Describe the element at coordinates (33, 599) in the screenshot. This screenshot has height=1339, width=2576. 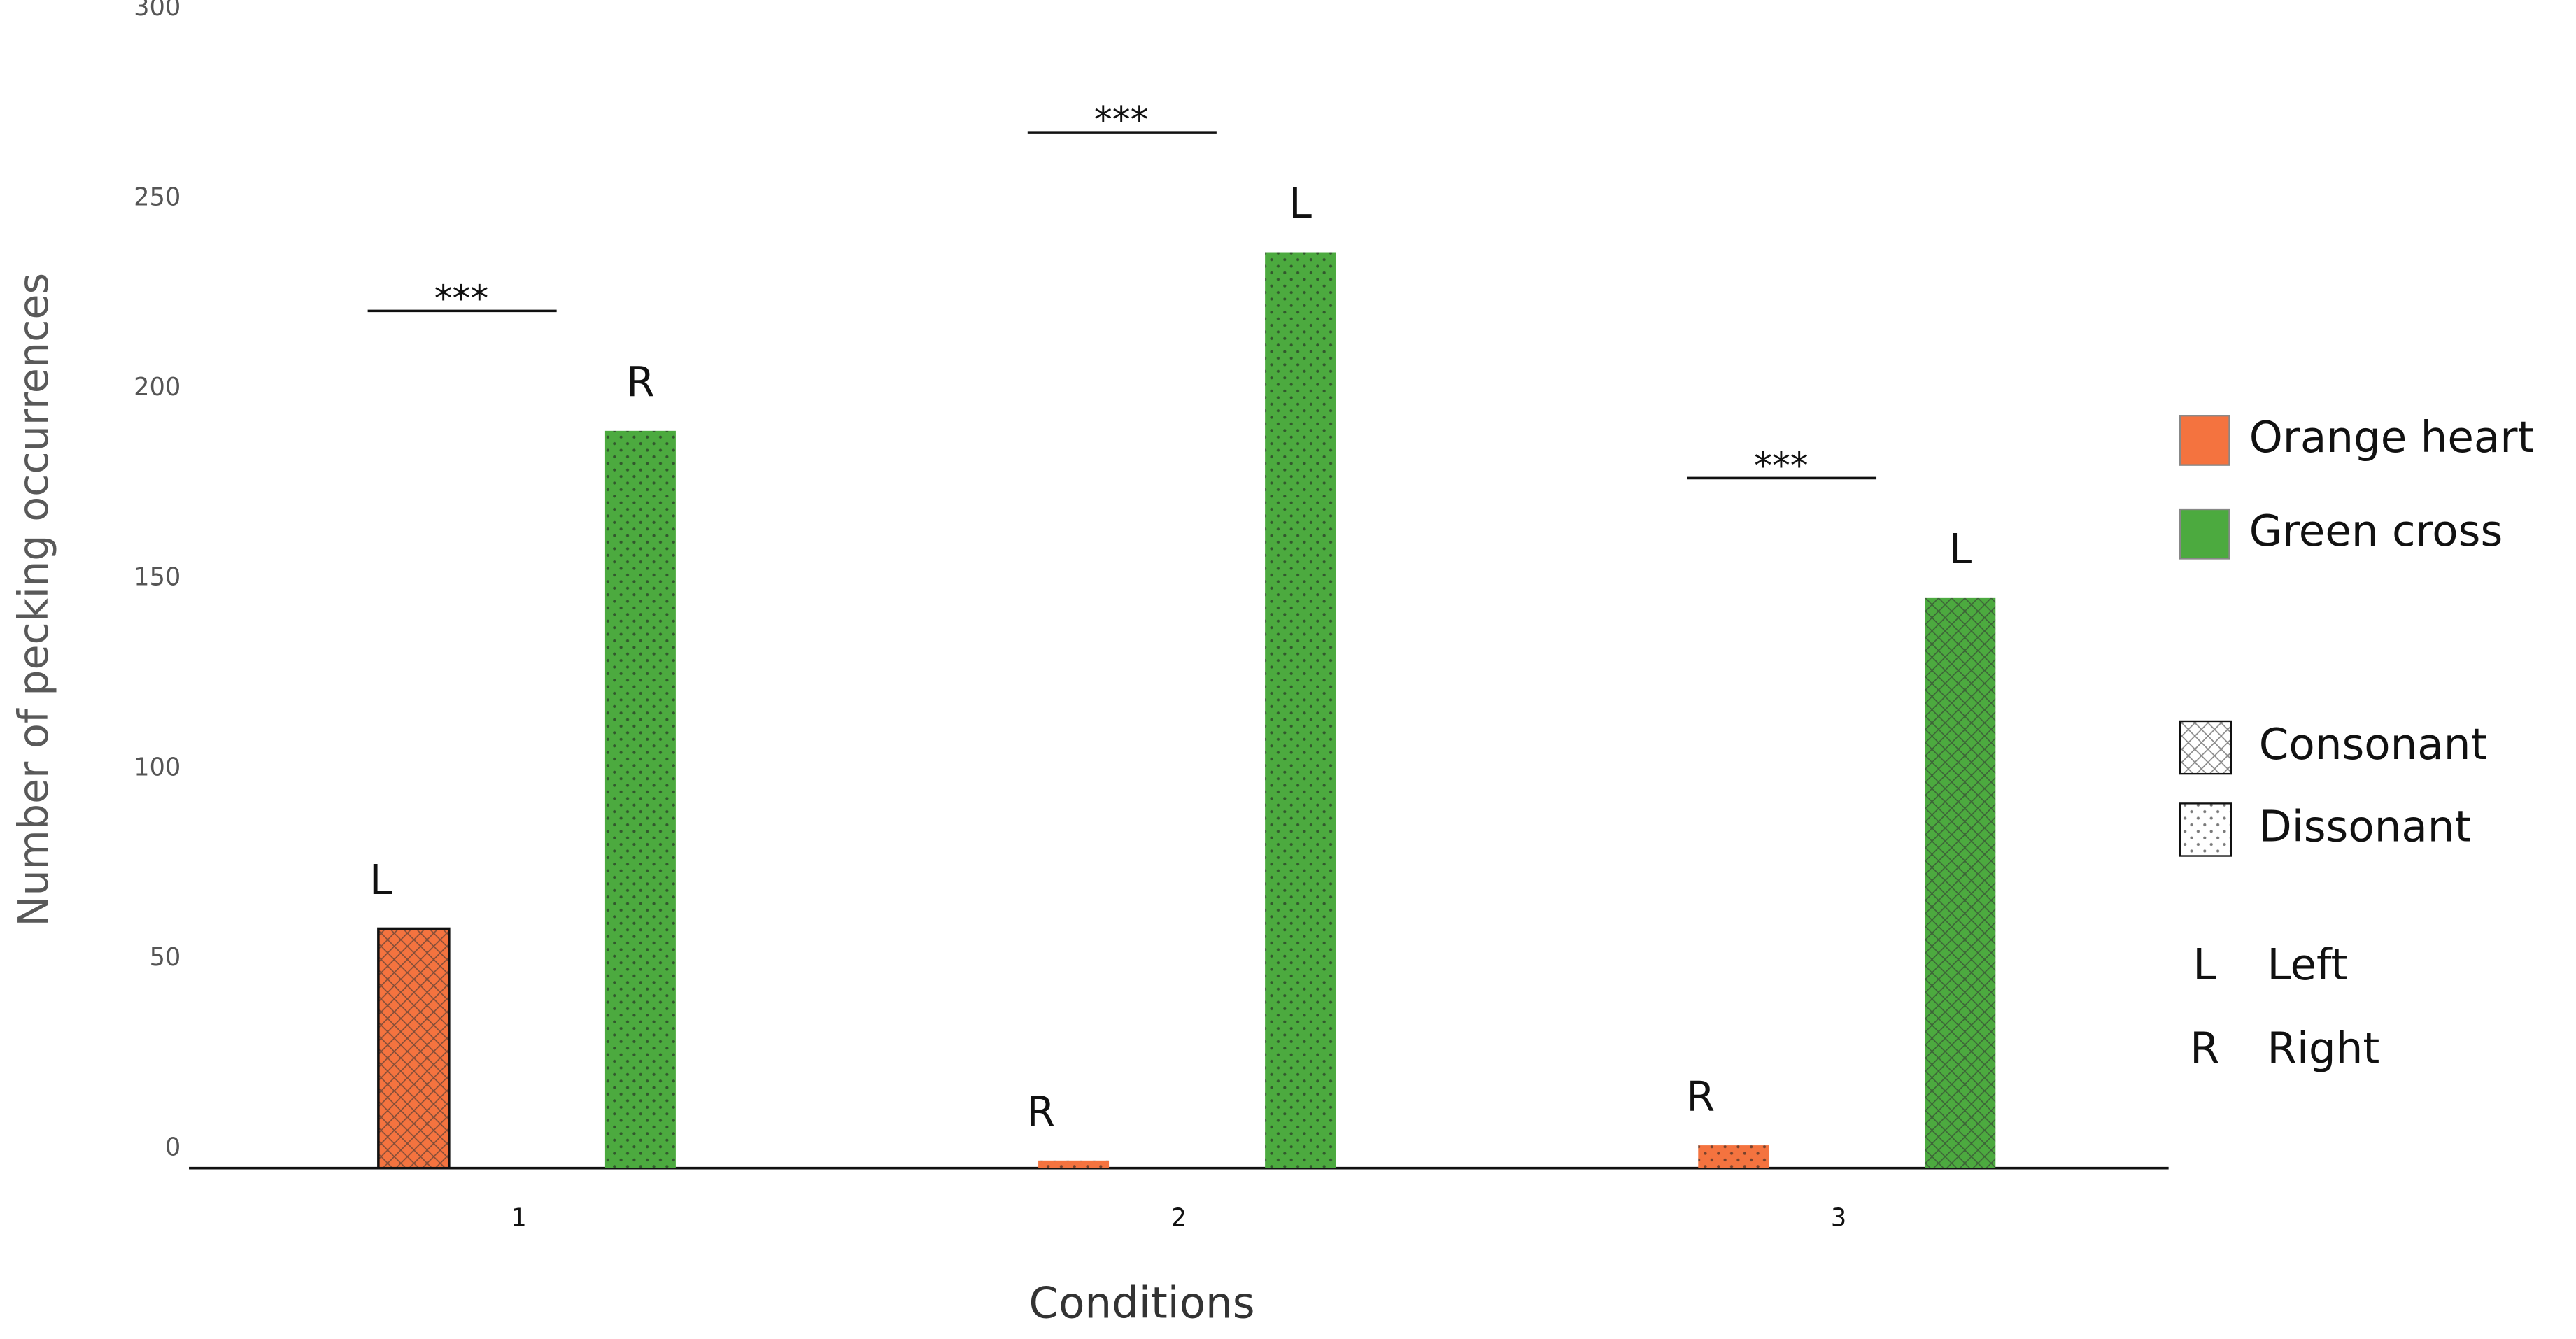
I see `y-axis-label: Number of pecking occurrences` at that location.